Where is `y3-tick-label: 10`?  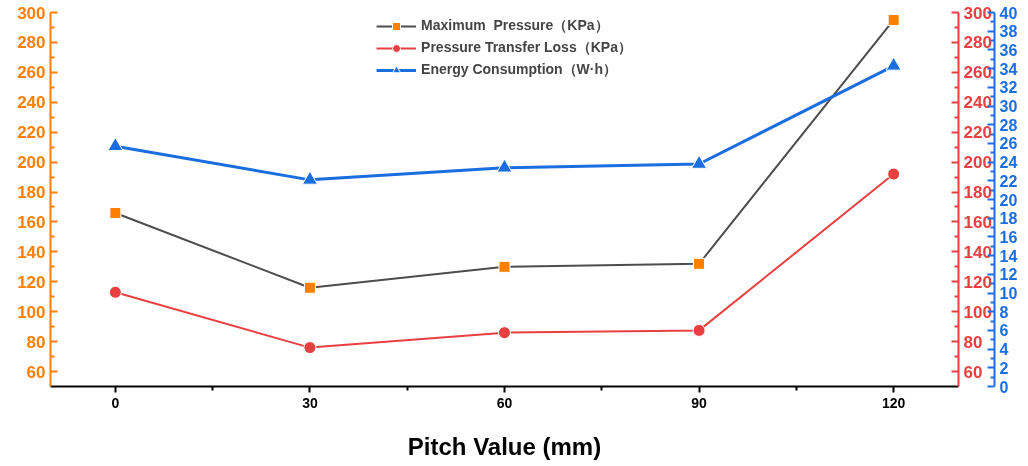 y3-tick-label: 10 is located at coordinates (1008, 293).